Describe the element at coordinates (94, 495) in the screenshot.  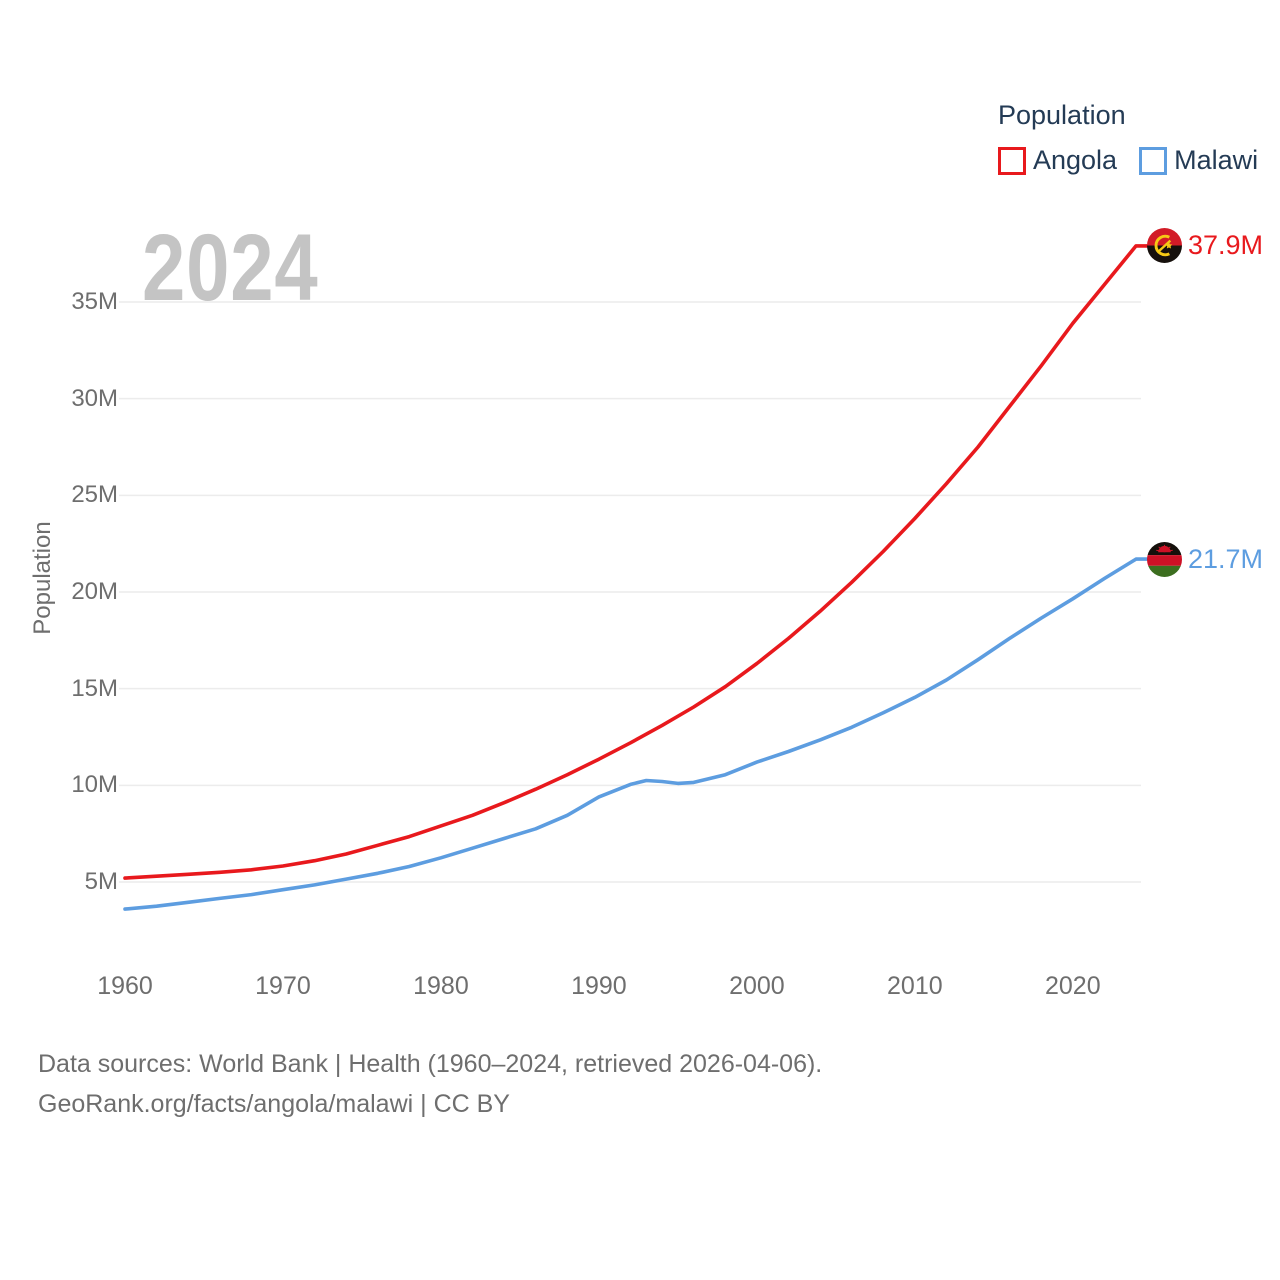
I see `y-tick-label: 25M` at that location.